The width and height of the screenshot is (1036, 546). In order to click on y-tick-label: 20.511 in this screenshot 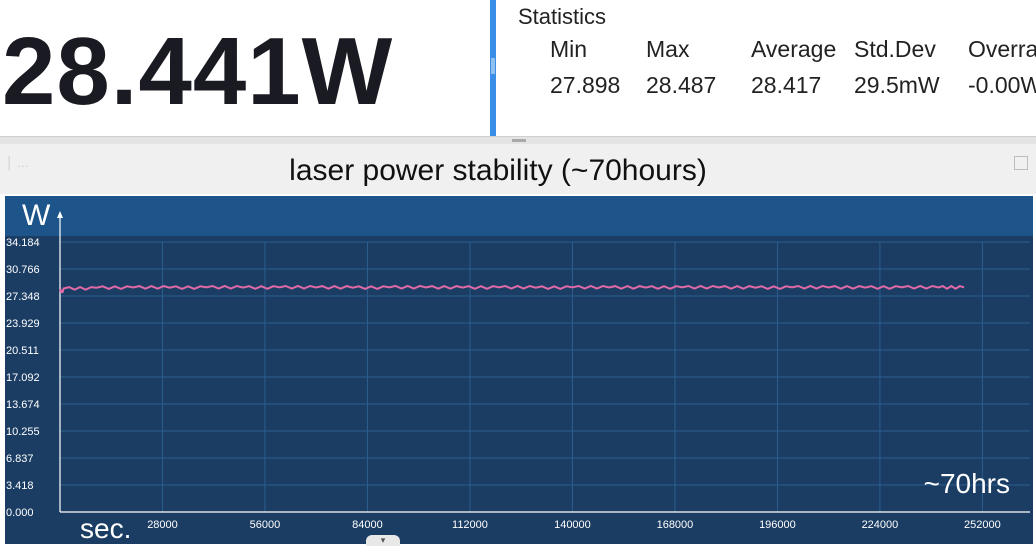, I will do `click(22, 351)`.